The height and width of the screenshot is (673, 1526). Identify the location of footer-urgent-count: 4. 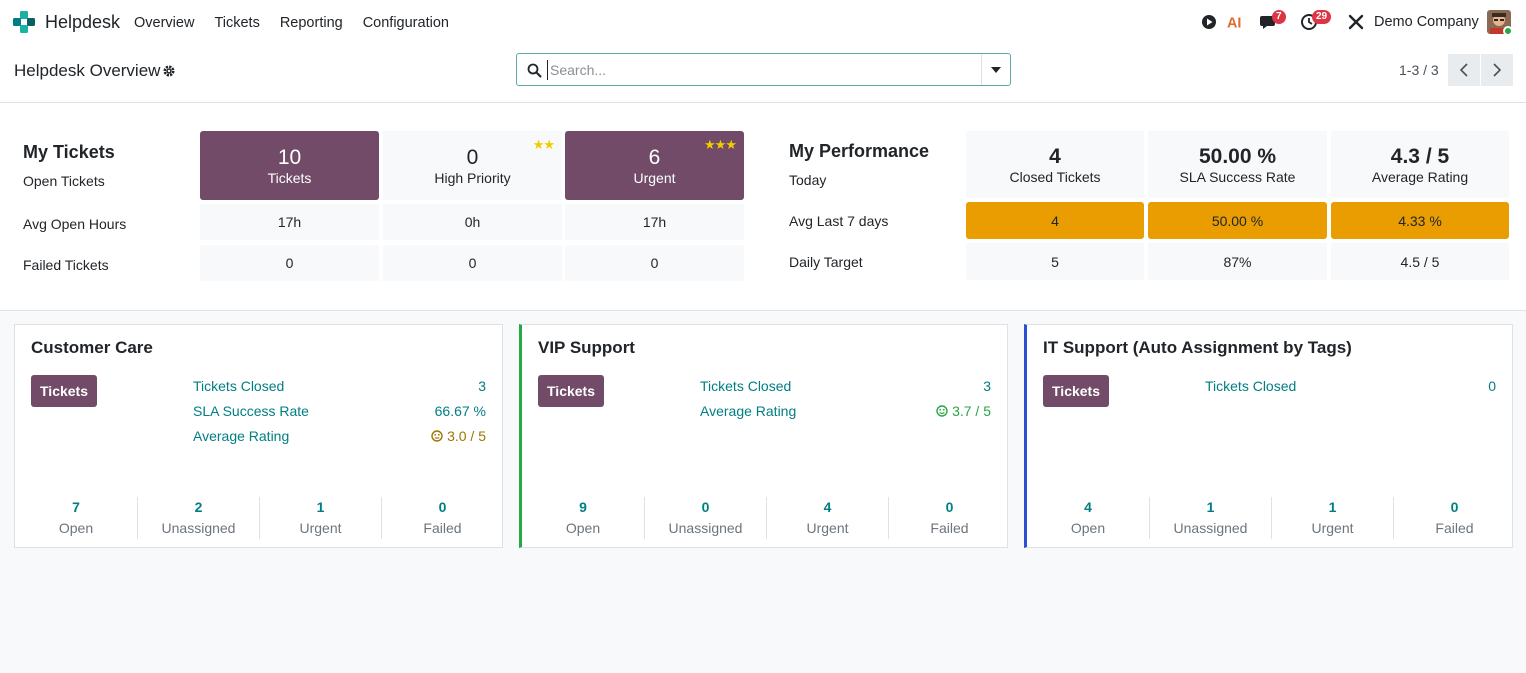
(827, 507).